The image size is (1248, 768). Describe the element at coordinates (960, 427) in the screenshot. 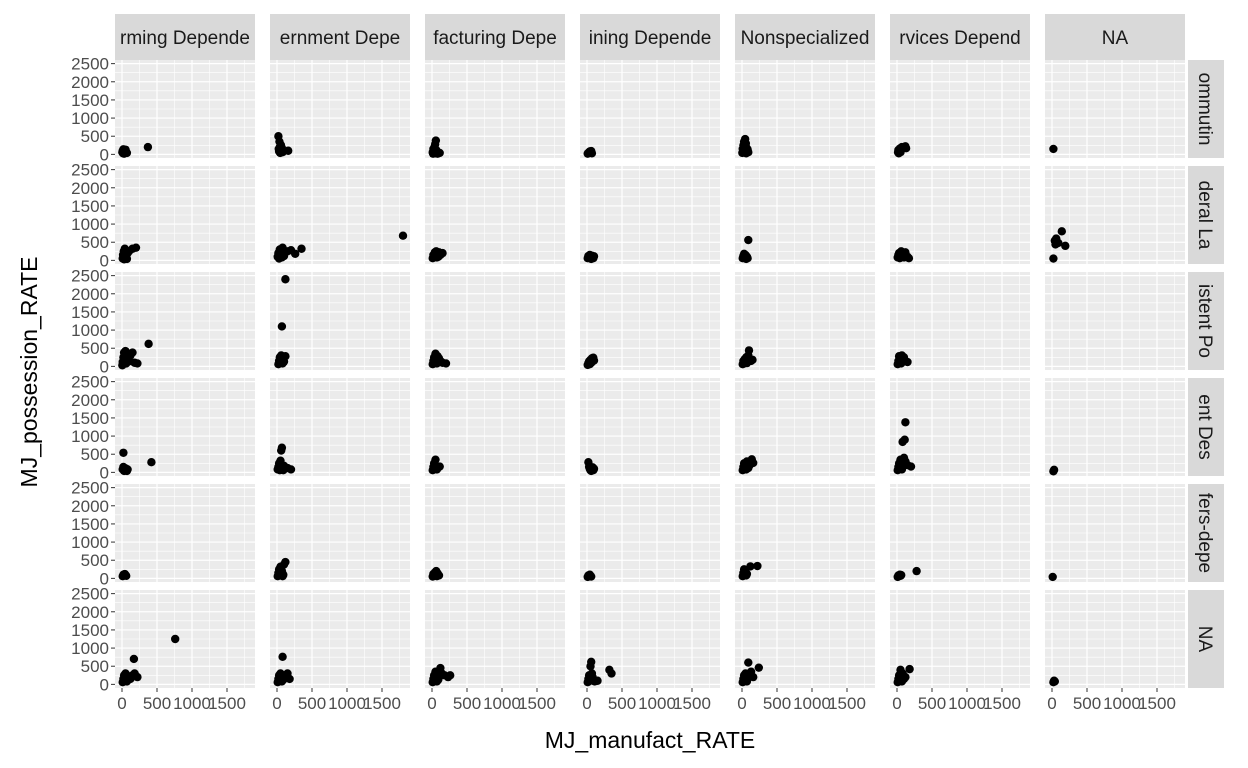

I see `panel-r3-c5` at that location.